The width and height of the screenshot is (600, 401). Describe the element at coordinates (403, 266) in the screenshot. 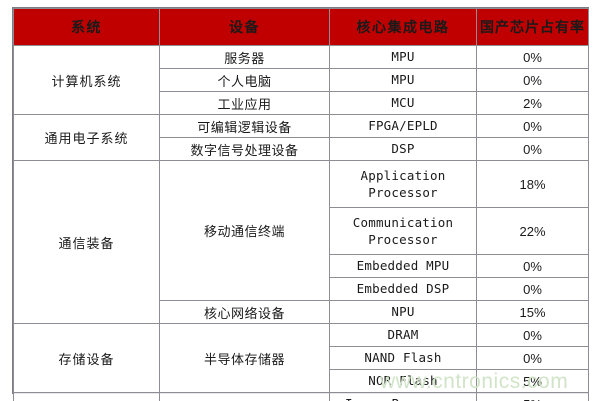

I see `core-ic-cell: Embedded MPU` at that location.